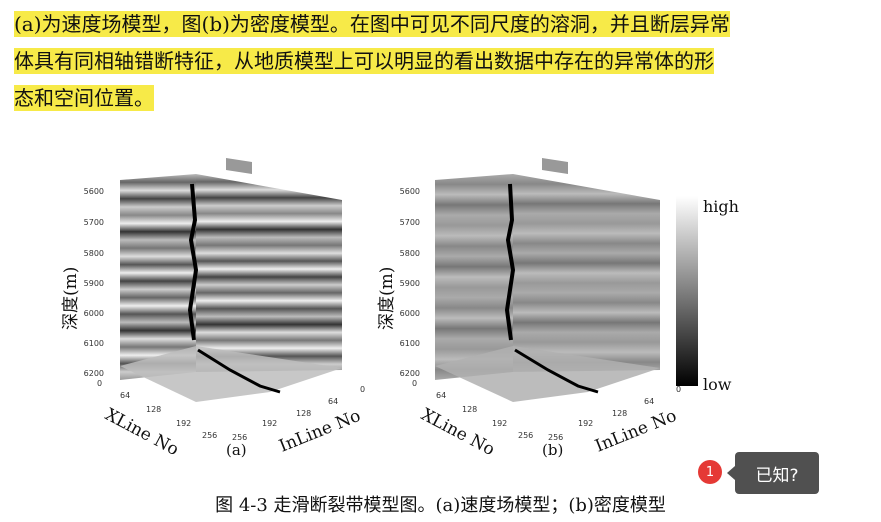 This screenshot has height=522, width=881. Describe the element at coordinates (387, 298) in the screenshot. I see `panel-b-depth-label: 深度(m)` at that location.